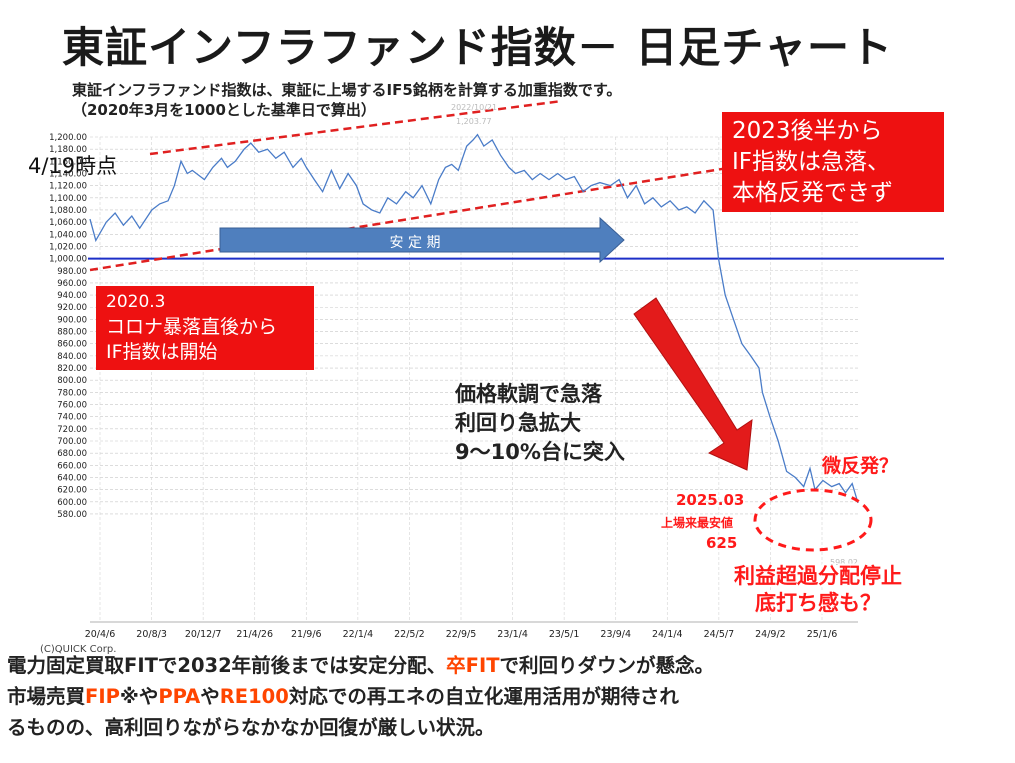 The width and height of the screenshot is (1015, 763). Describe the element at coordinates (72, 333) in the screenshot. I see `y-tick-label: 880.00` at that location.